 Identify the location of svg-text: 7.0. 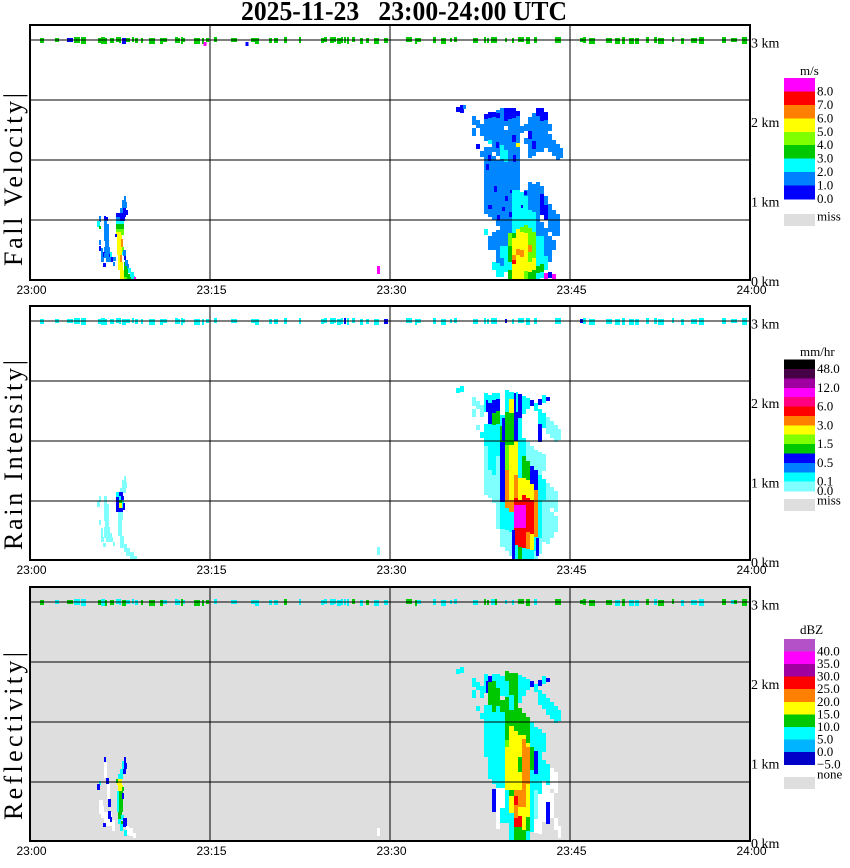
(825, 104).